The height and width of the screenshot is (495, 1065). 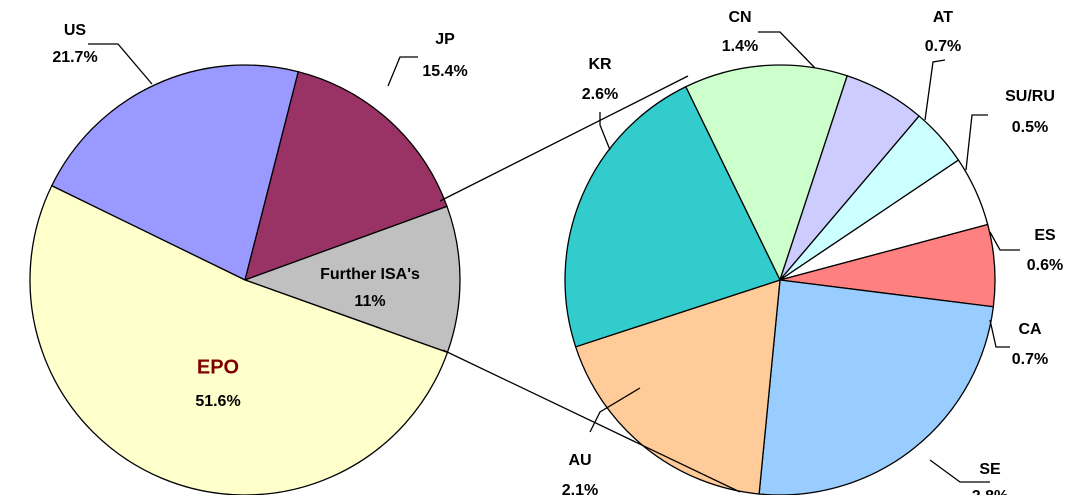 I want to click on value-label: 15.4%, so click(x=444, y=71).